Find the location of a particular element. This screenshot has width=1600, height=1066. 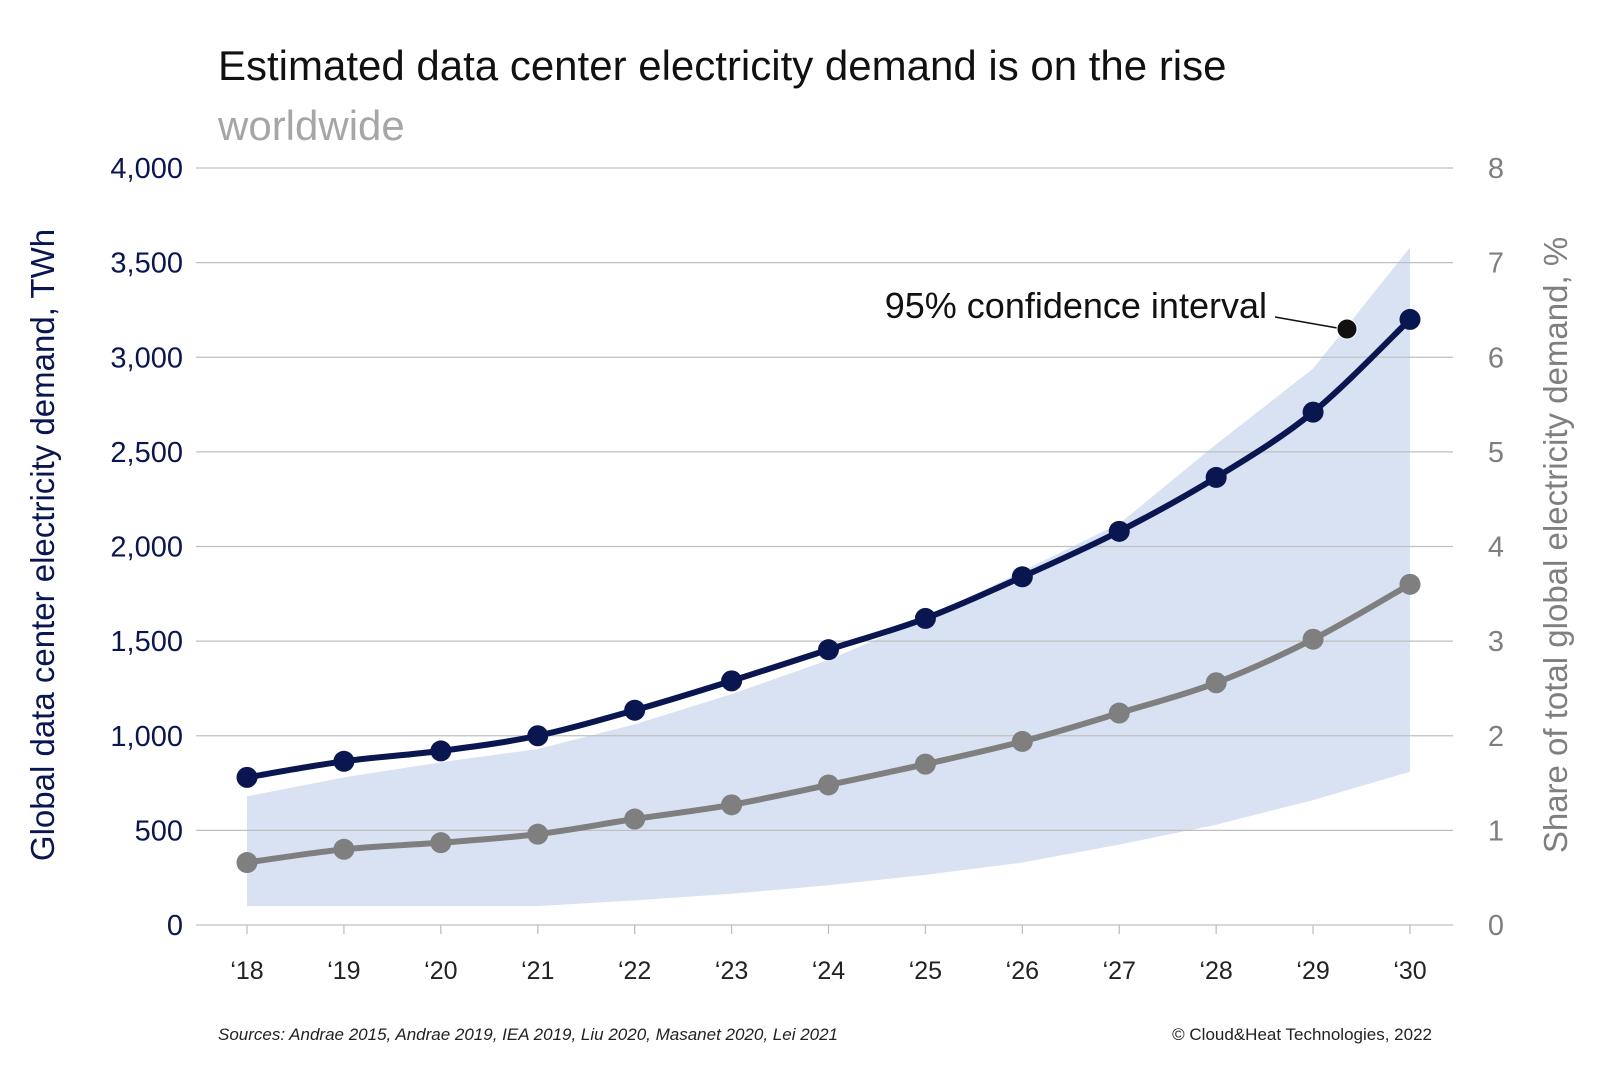

left-axis-ticks: 0 500 1,000 1,500 2,000 2,500 3,000 3,500 4,000 is located at coordinates (146, 547).